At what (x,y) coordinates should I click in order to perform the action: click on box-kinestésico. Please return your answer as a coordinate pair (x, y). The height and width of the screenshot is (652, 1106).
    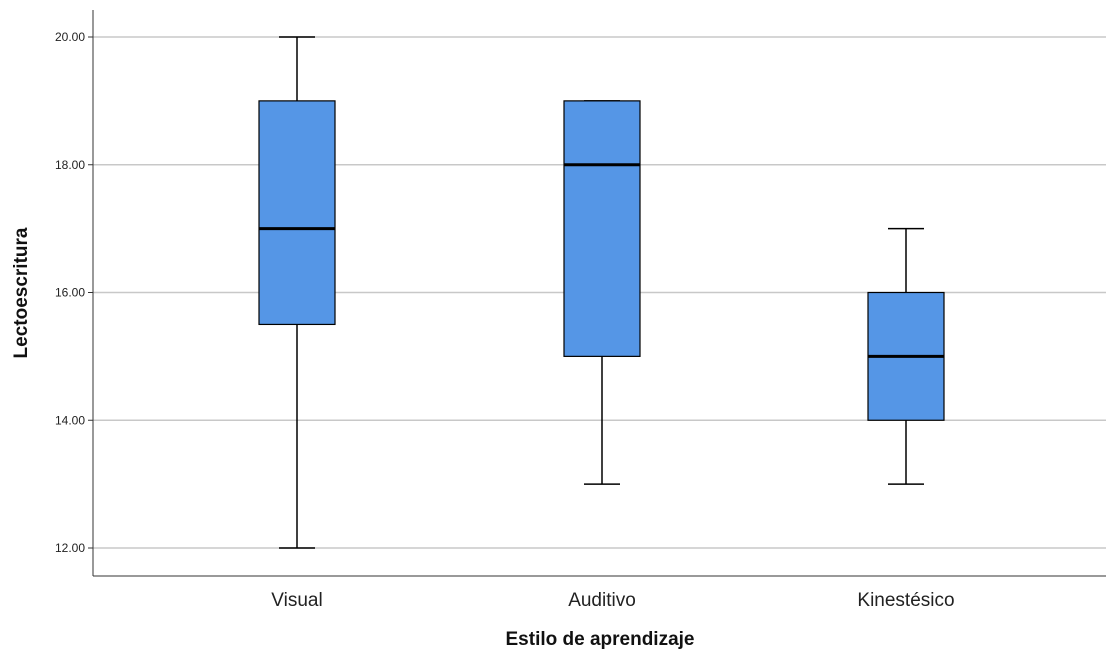
    Looking at the image, I should click on (906, 356).